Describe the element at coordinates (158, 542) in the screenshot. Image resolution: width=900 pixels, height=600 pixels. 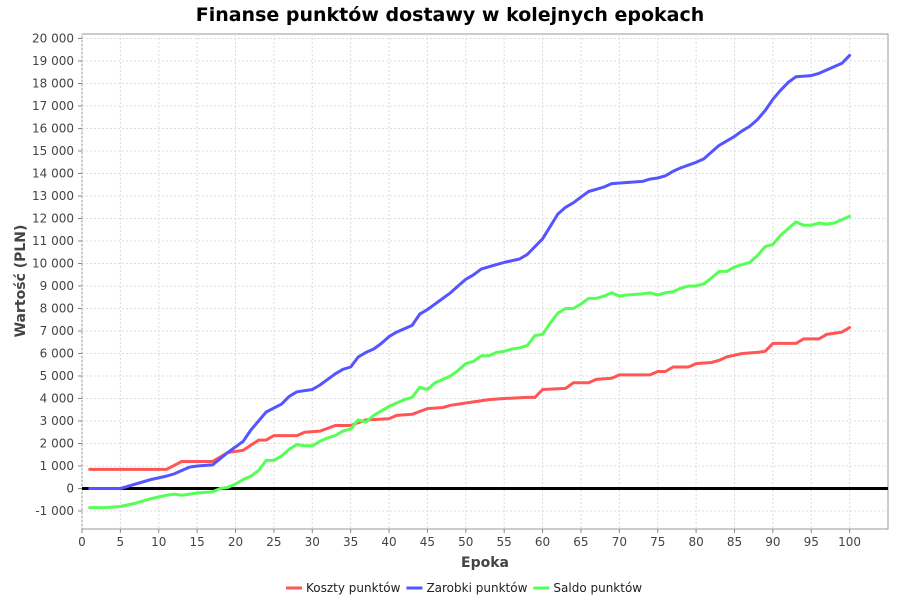
I see `x-tick-label: 10` at that location.